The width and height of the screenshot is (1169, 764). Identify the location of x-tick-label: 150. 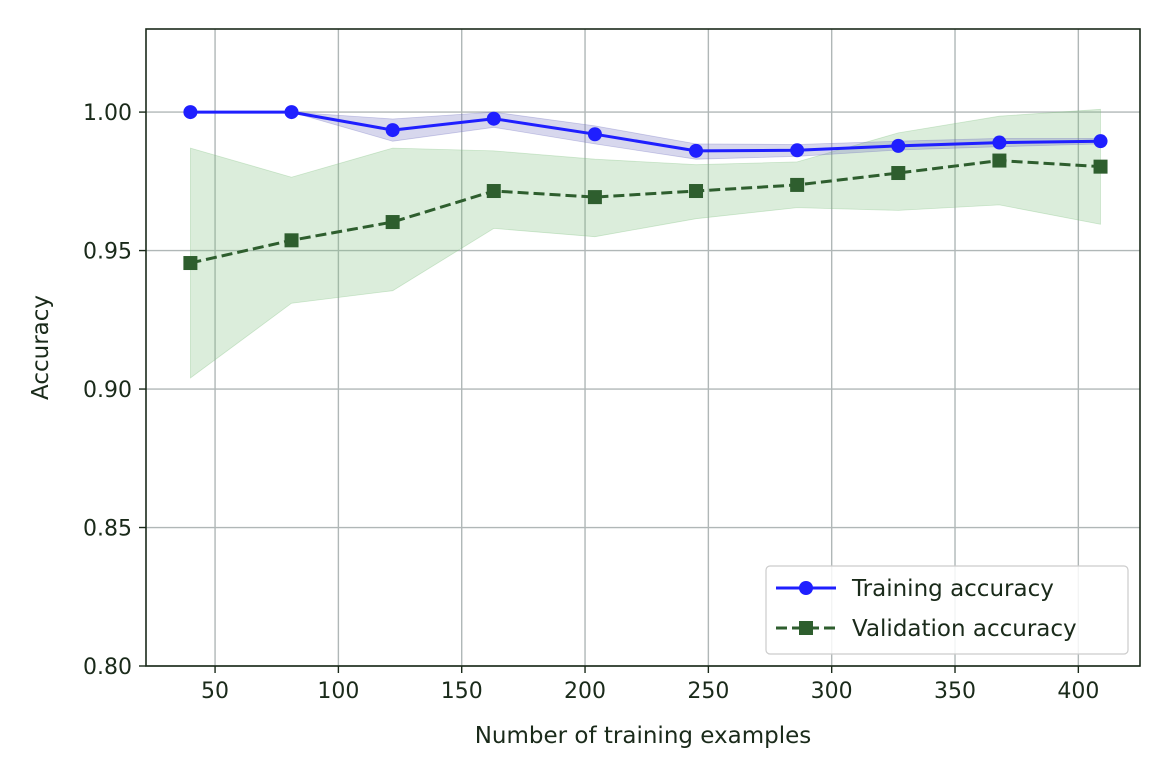
(462, 691).